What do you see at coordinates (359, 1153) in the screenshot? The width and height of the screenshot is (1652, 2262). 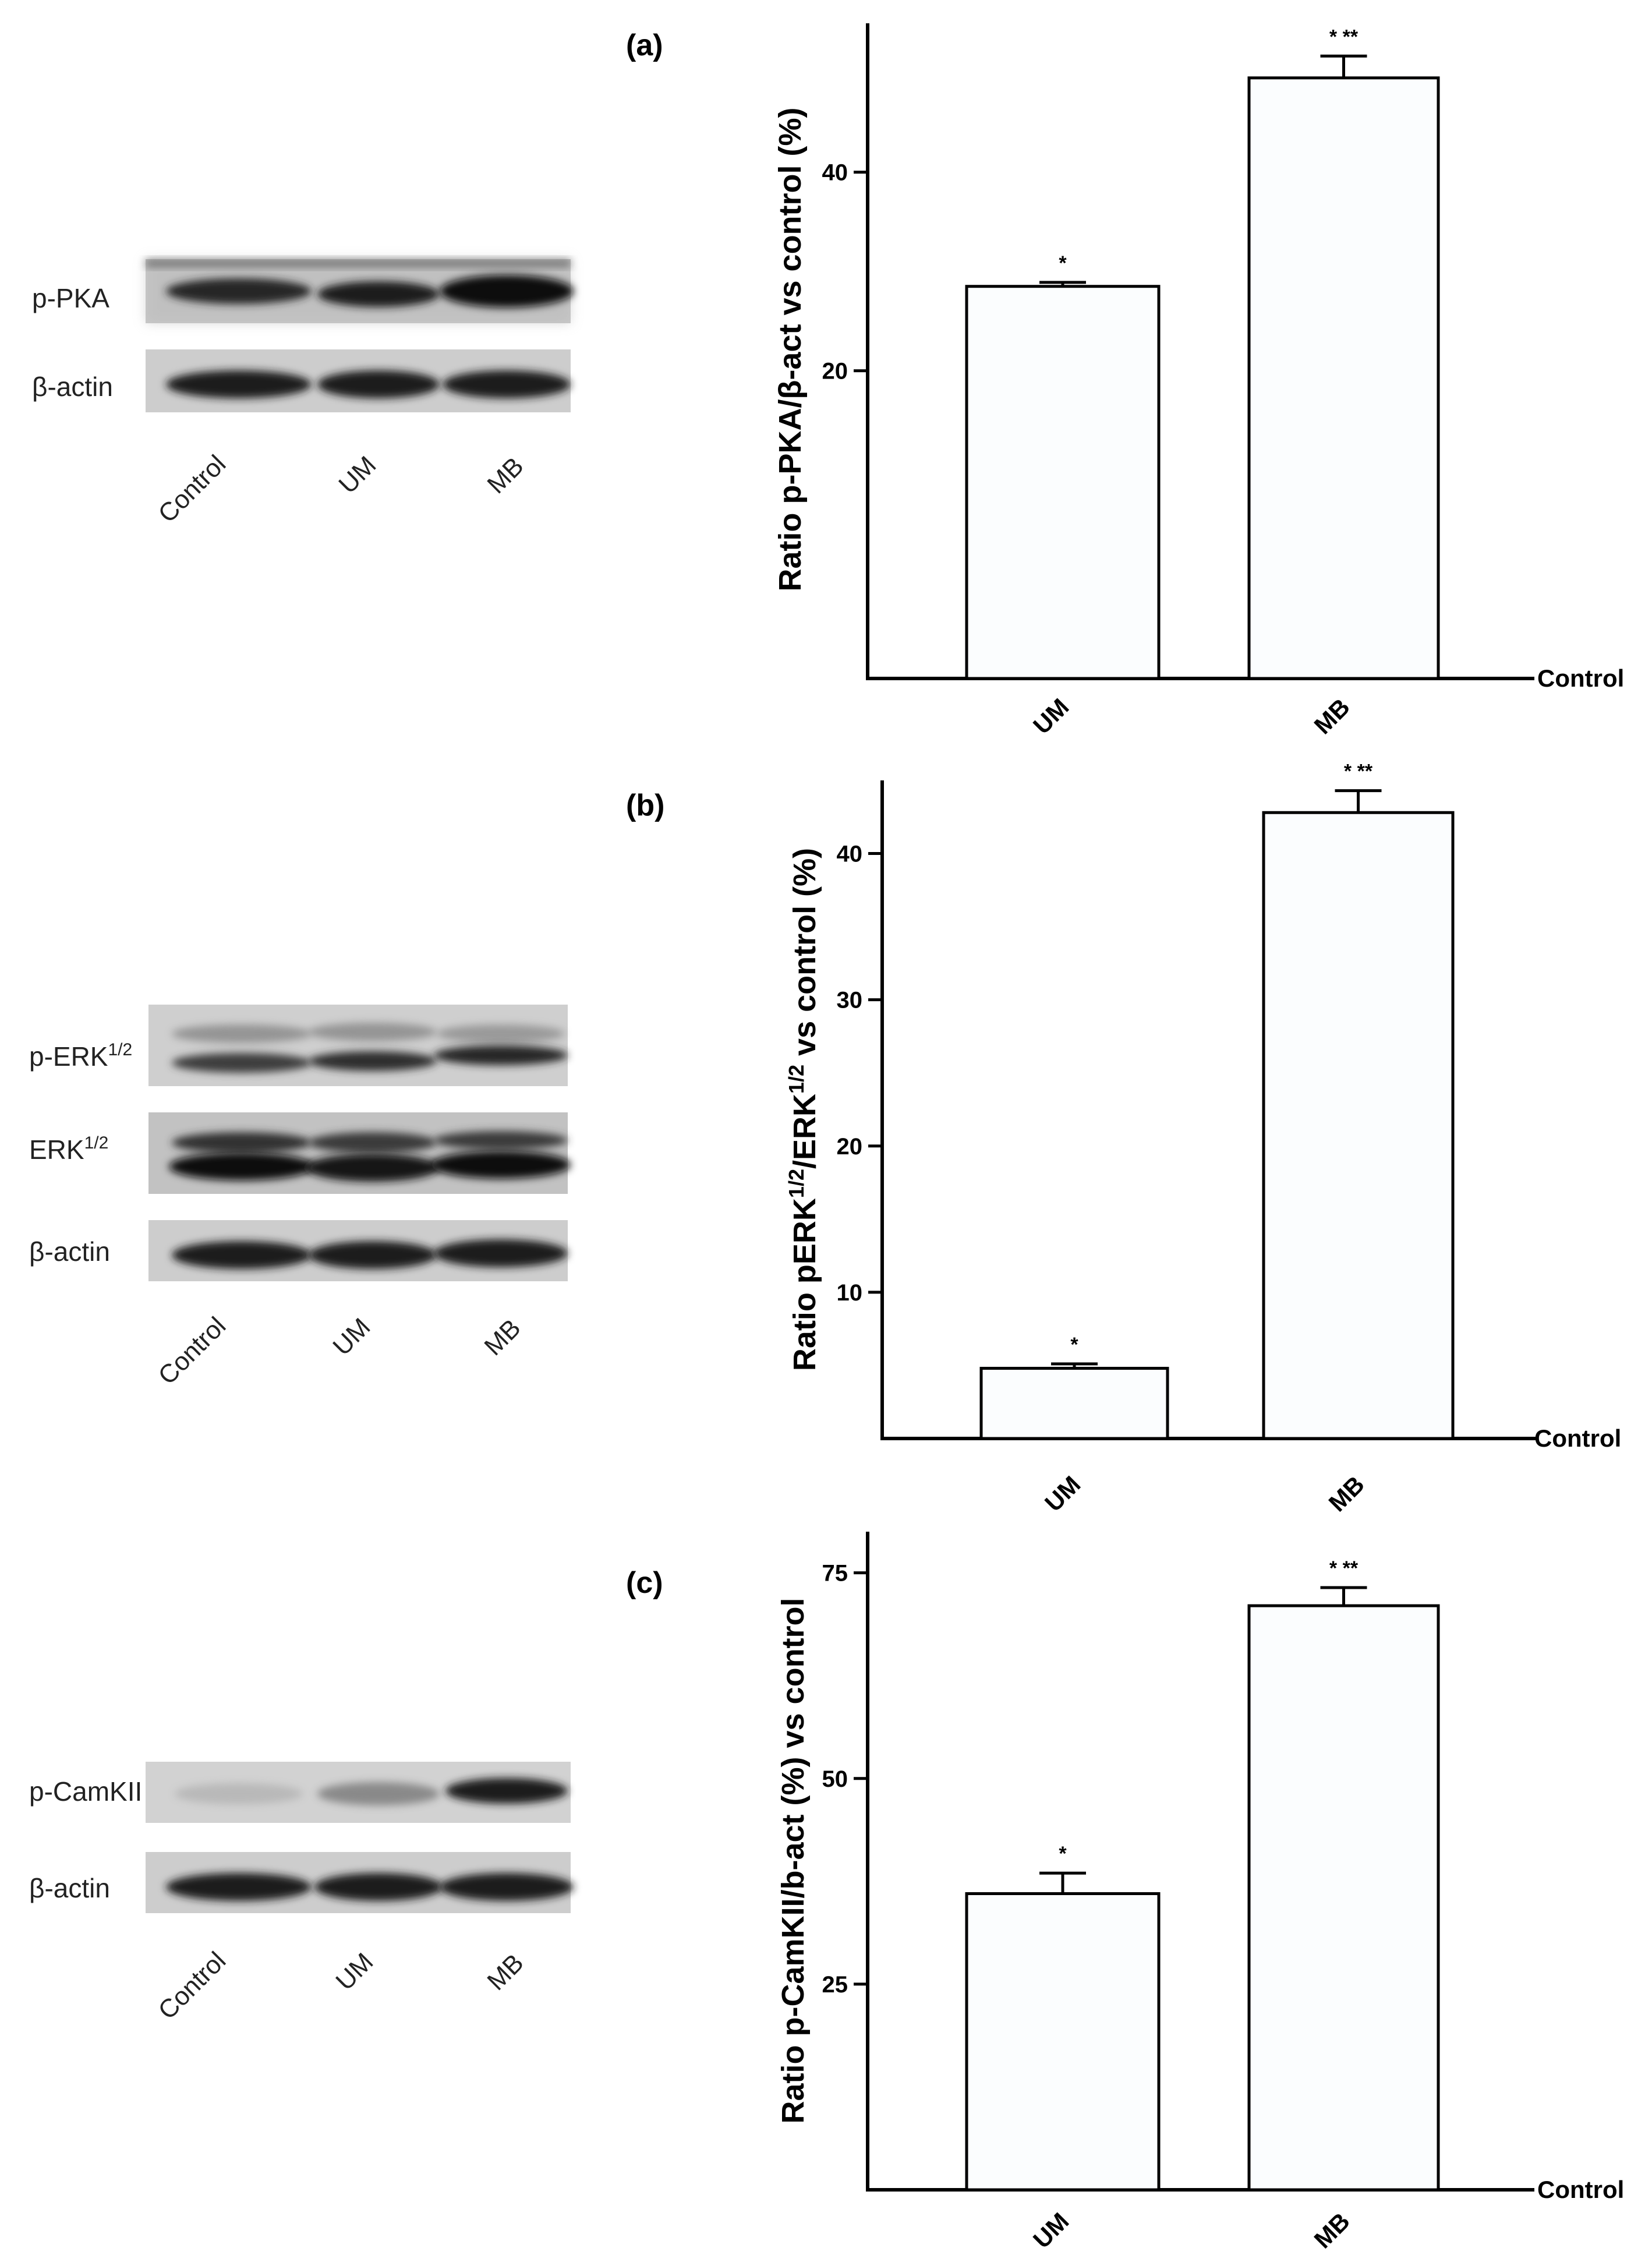 I see `blot-strip-erk` at bounding box center [359, 1153].